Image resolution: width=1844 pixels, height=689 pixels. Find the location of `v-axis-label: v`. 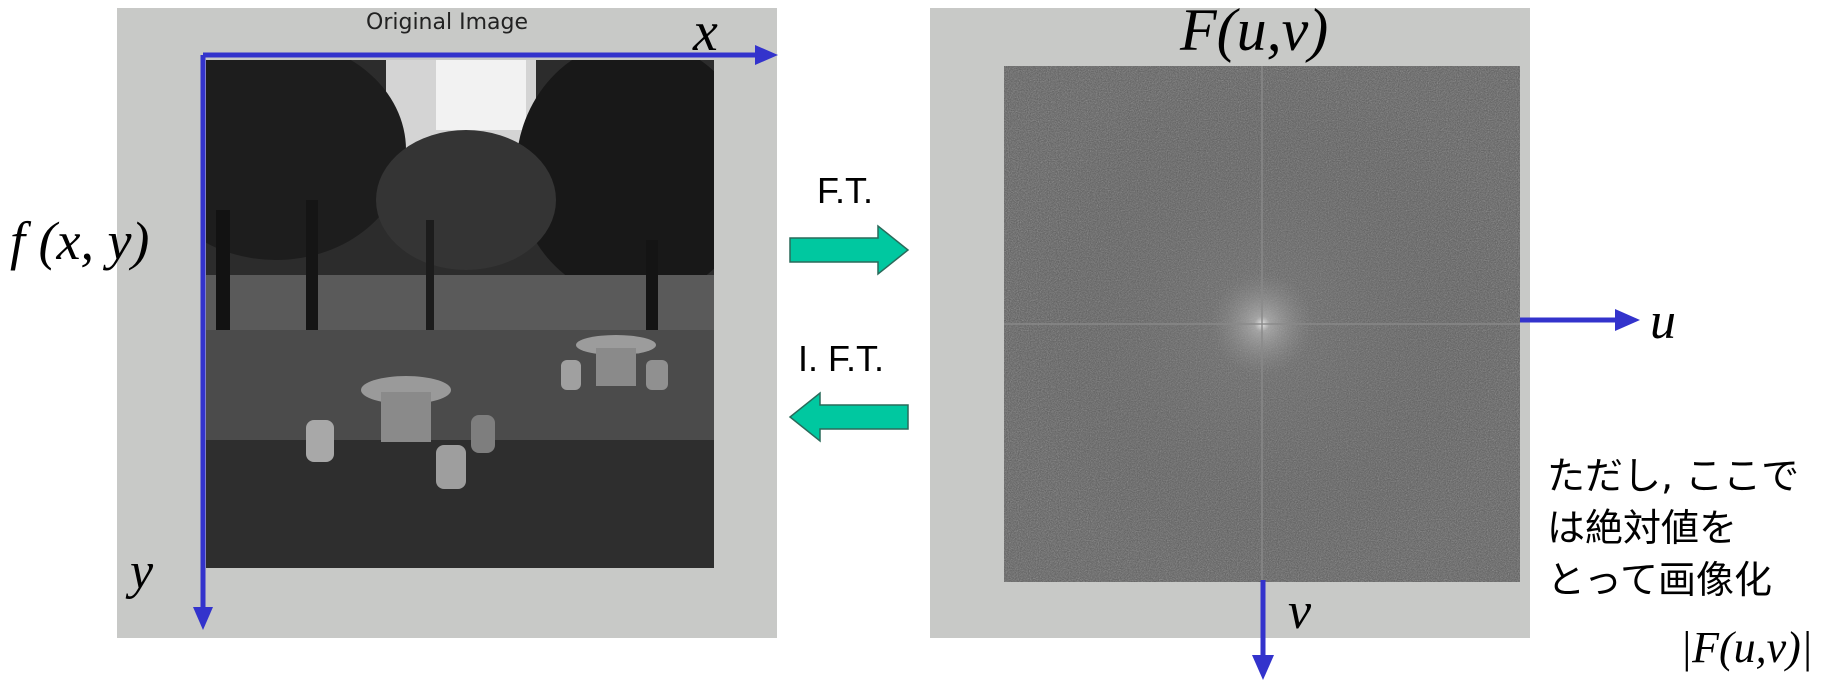

v-axis-label: v is located at coordinates (1300, 611).